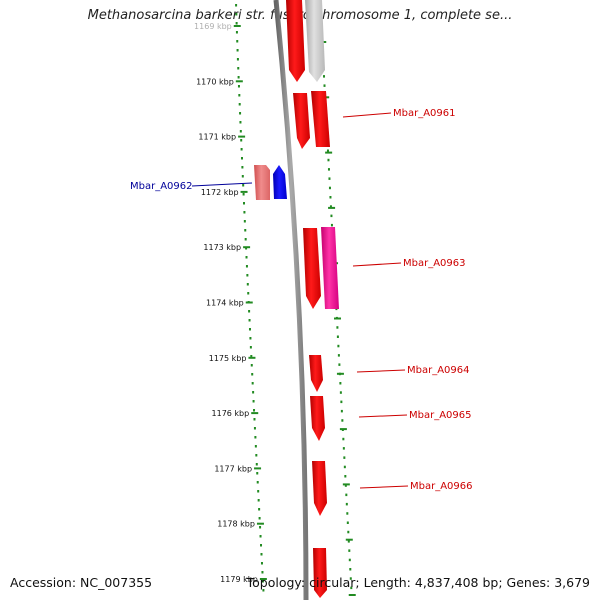 This screenshot has width=600, height=600. Describe the element at coordinates (161, 186) in the screenshot. I see `gene-label-mbar-a0962: Mbar_A0962` at that location.